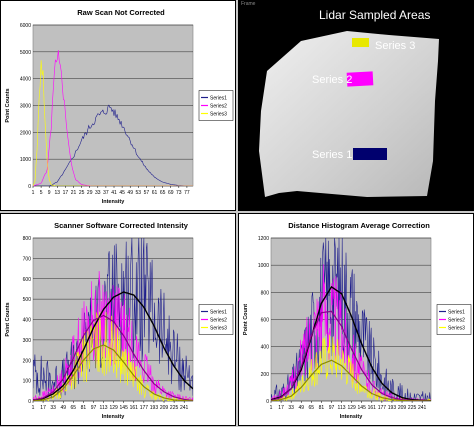  Describe the element at coordinates (25, 53) in the screenshot. I see `y-tick-label: 5000` at that location.